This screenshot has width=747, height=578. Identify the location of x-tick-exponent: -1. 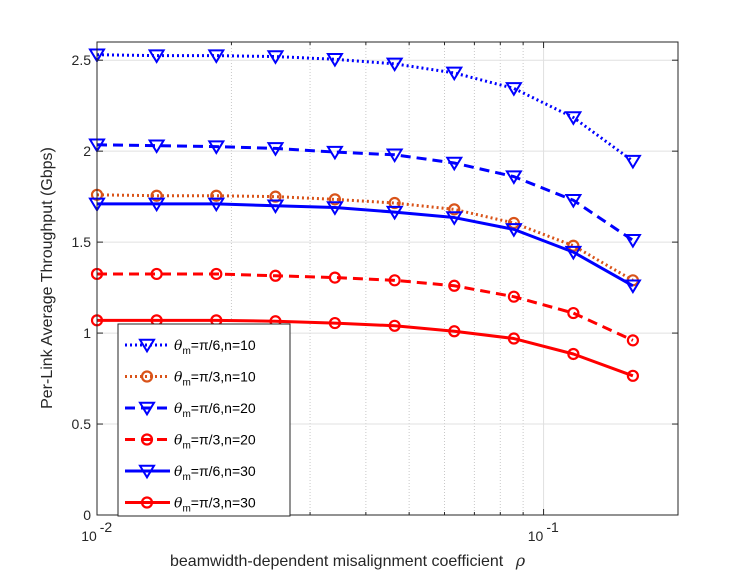
(552, 527).